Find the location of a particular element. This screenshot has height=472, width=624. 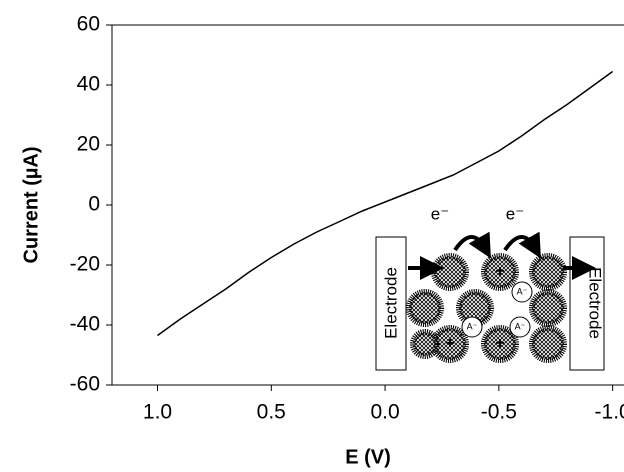

electrode-box is located at coordinates (391, 303).